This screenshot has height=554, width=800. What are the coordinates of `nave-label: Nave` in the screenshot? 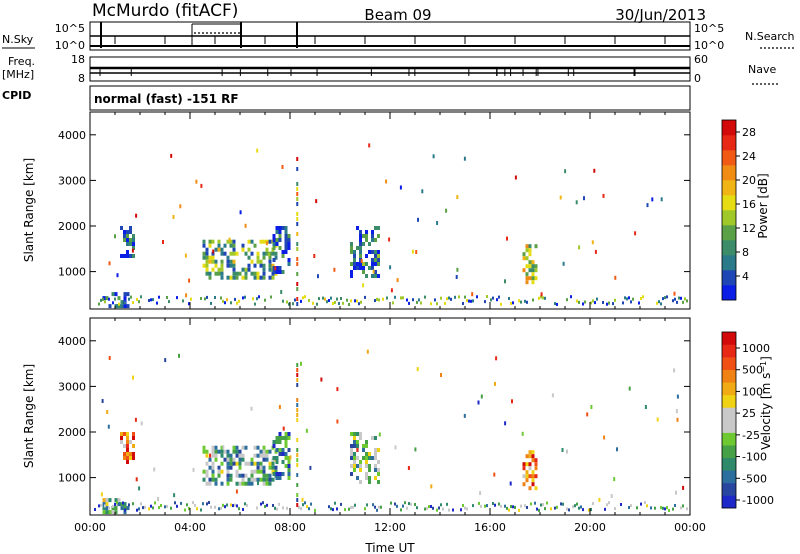 It's located at (762, 69).